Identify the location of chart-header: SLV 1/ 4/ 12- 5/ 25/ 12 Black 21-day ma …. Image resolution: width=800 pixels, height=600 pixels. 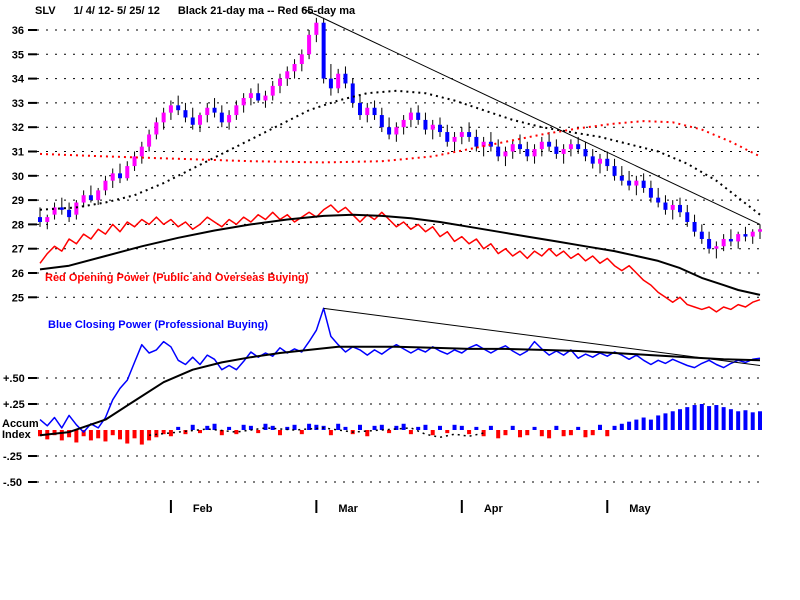
(195, 11).